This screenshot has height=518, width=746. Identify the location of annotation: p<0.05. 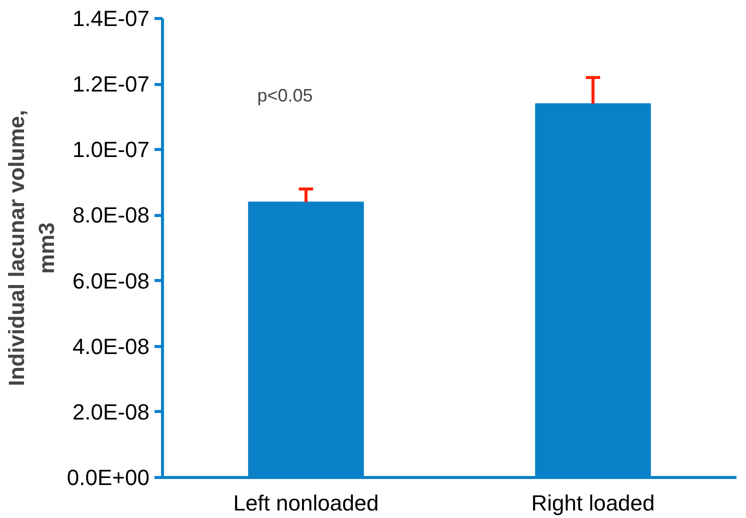
(285, 96).